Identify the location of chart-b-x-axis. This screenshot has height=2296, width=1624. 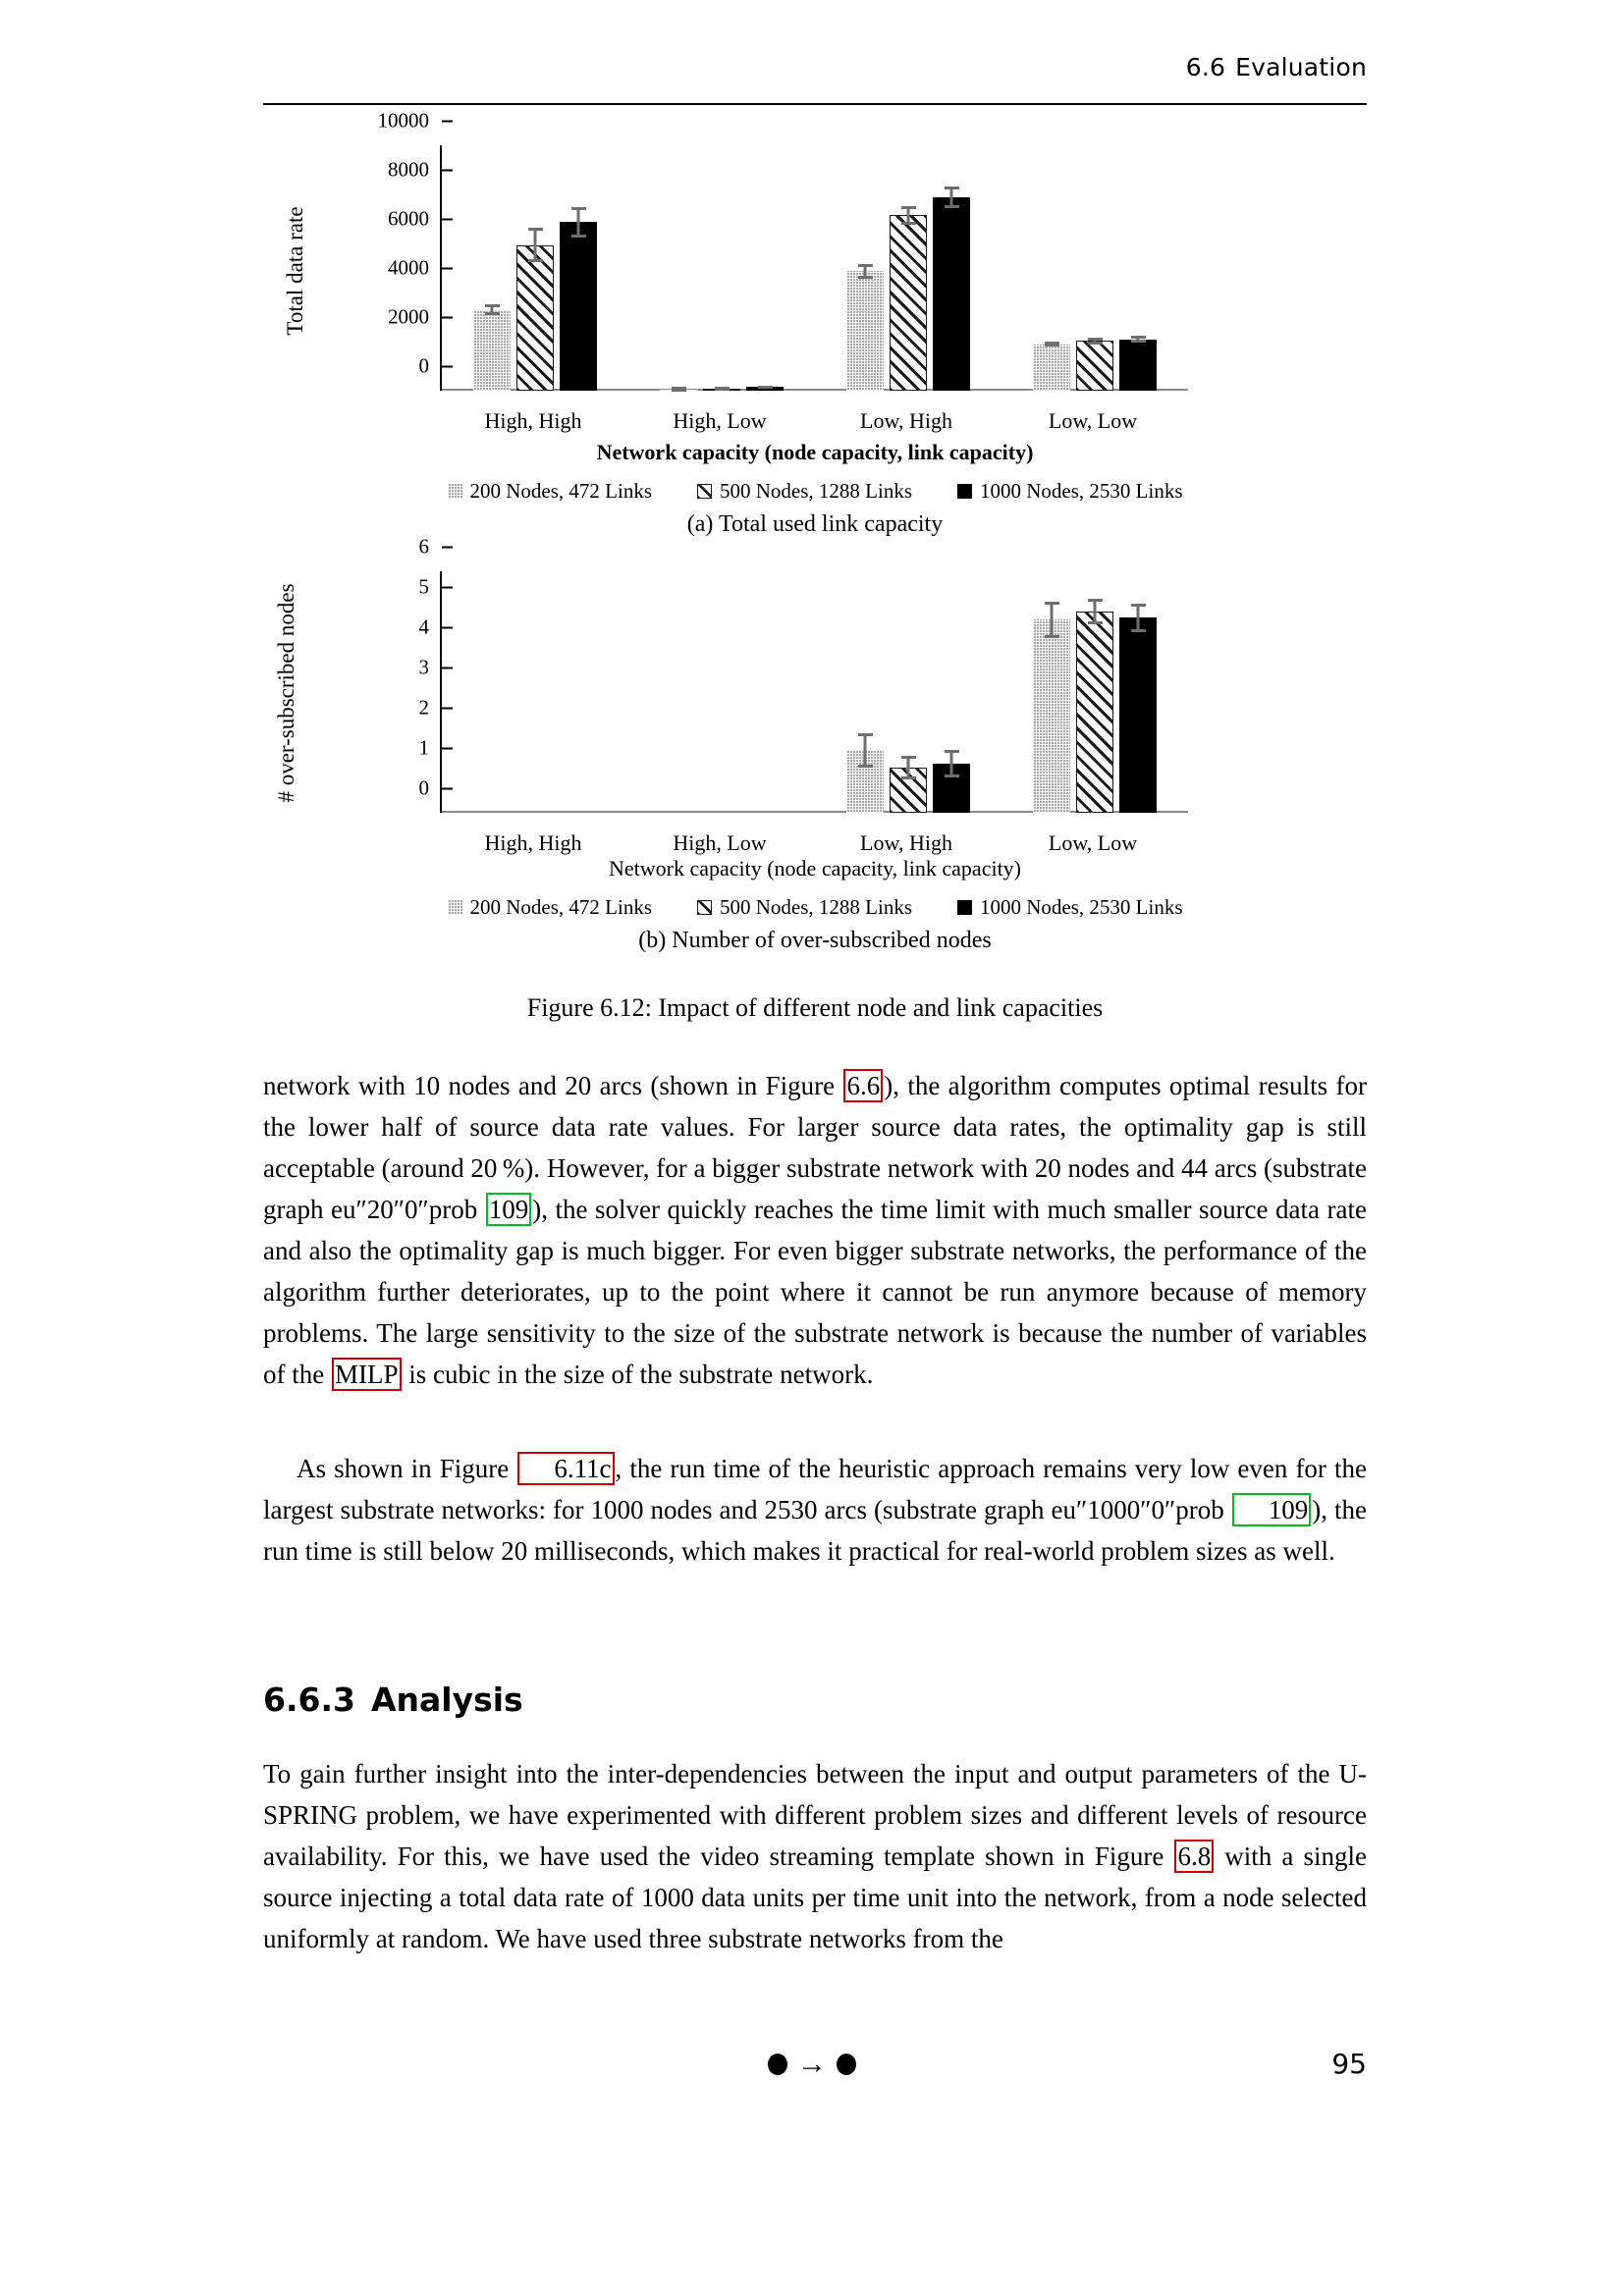
(815, 812).